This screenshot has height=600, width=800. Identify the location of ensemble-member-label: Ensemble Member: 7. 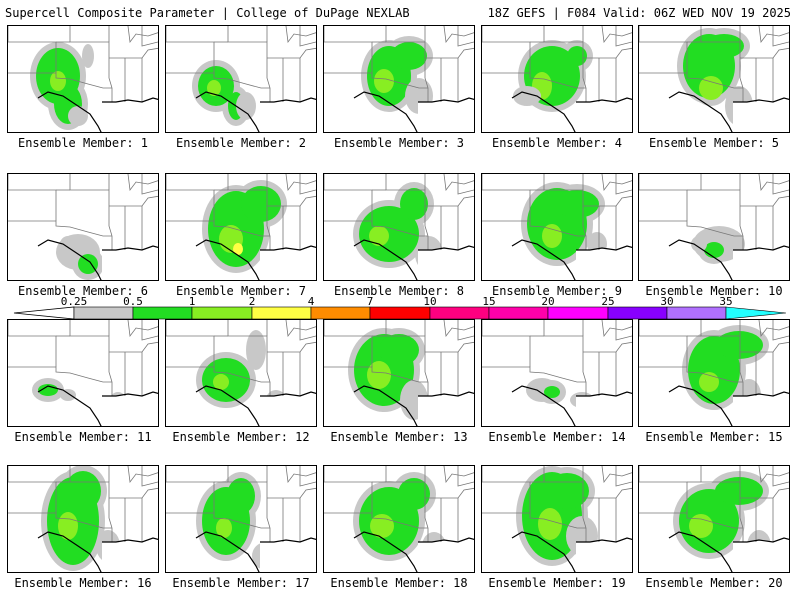
(241, 291).